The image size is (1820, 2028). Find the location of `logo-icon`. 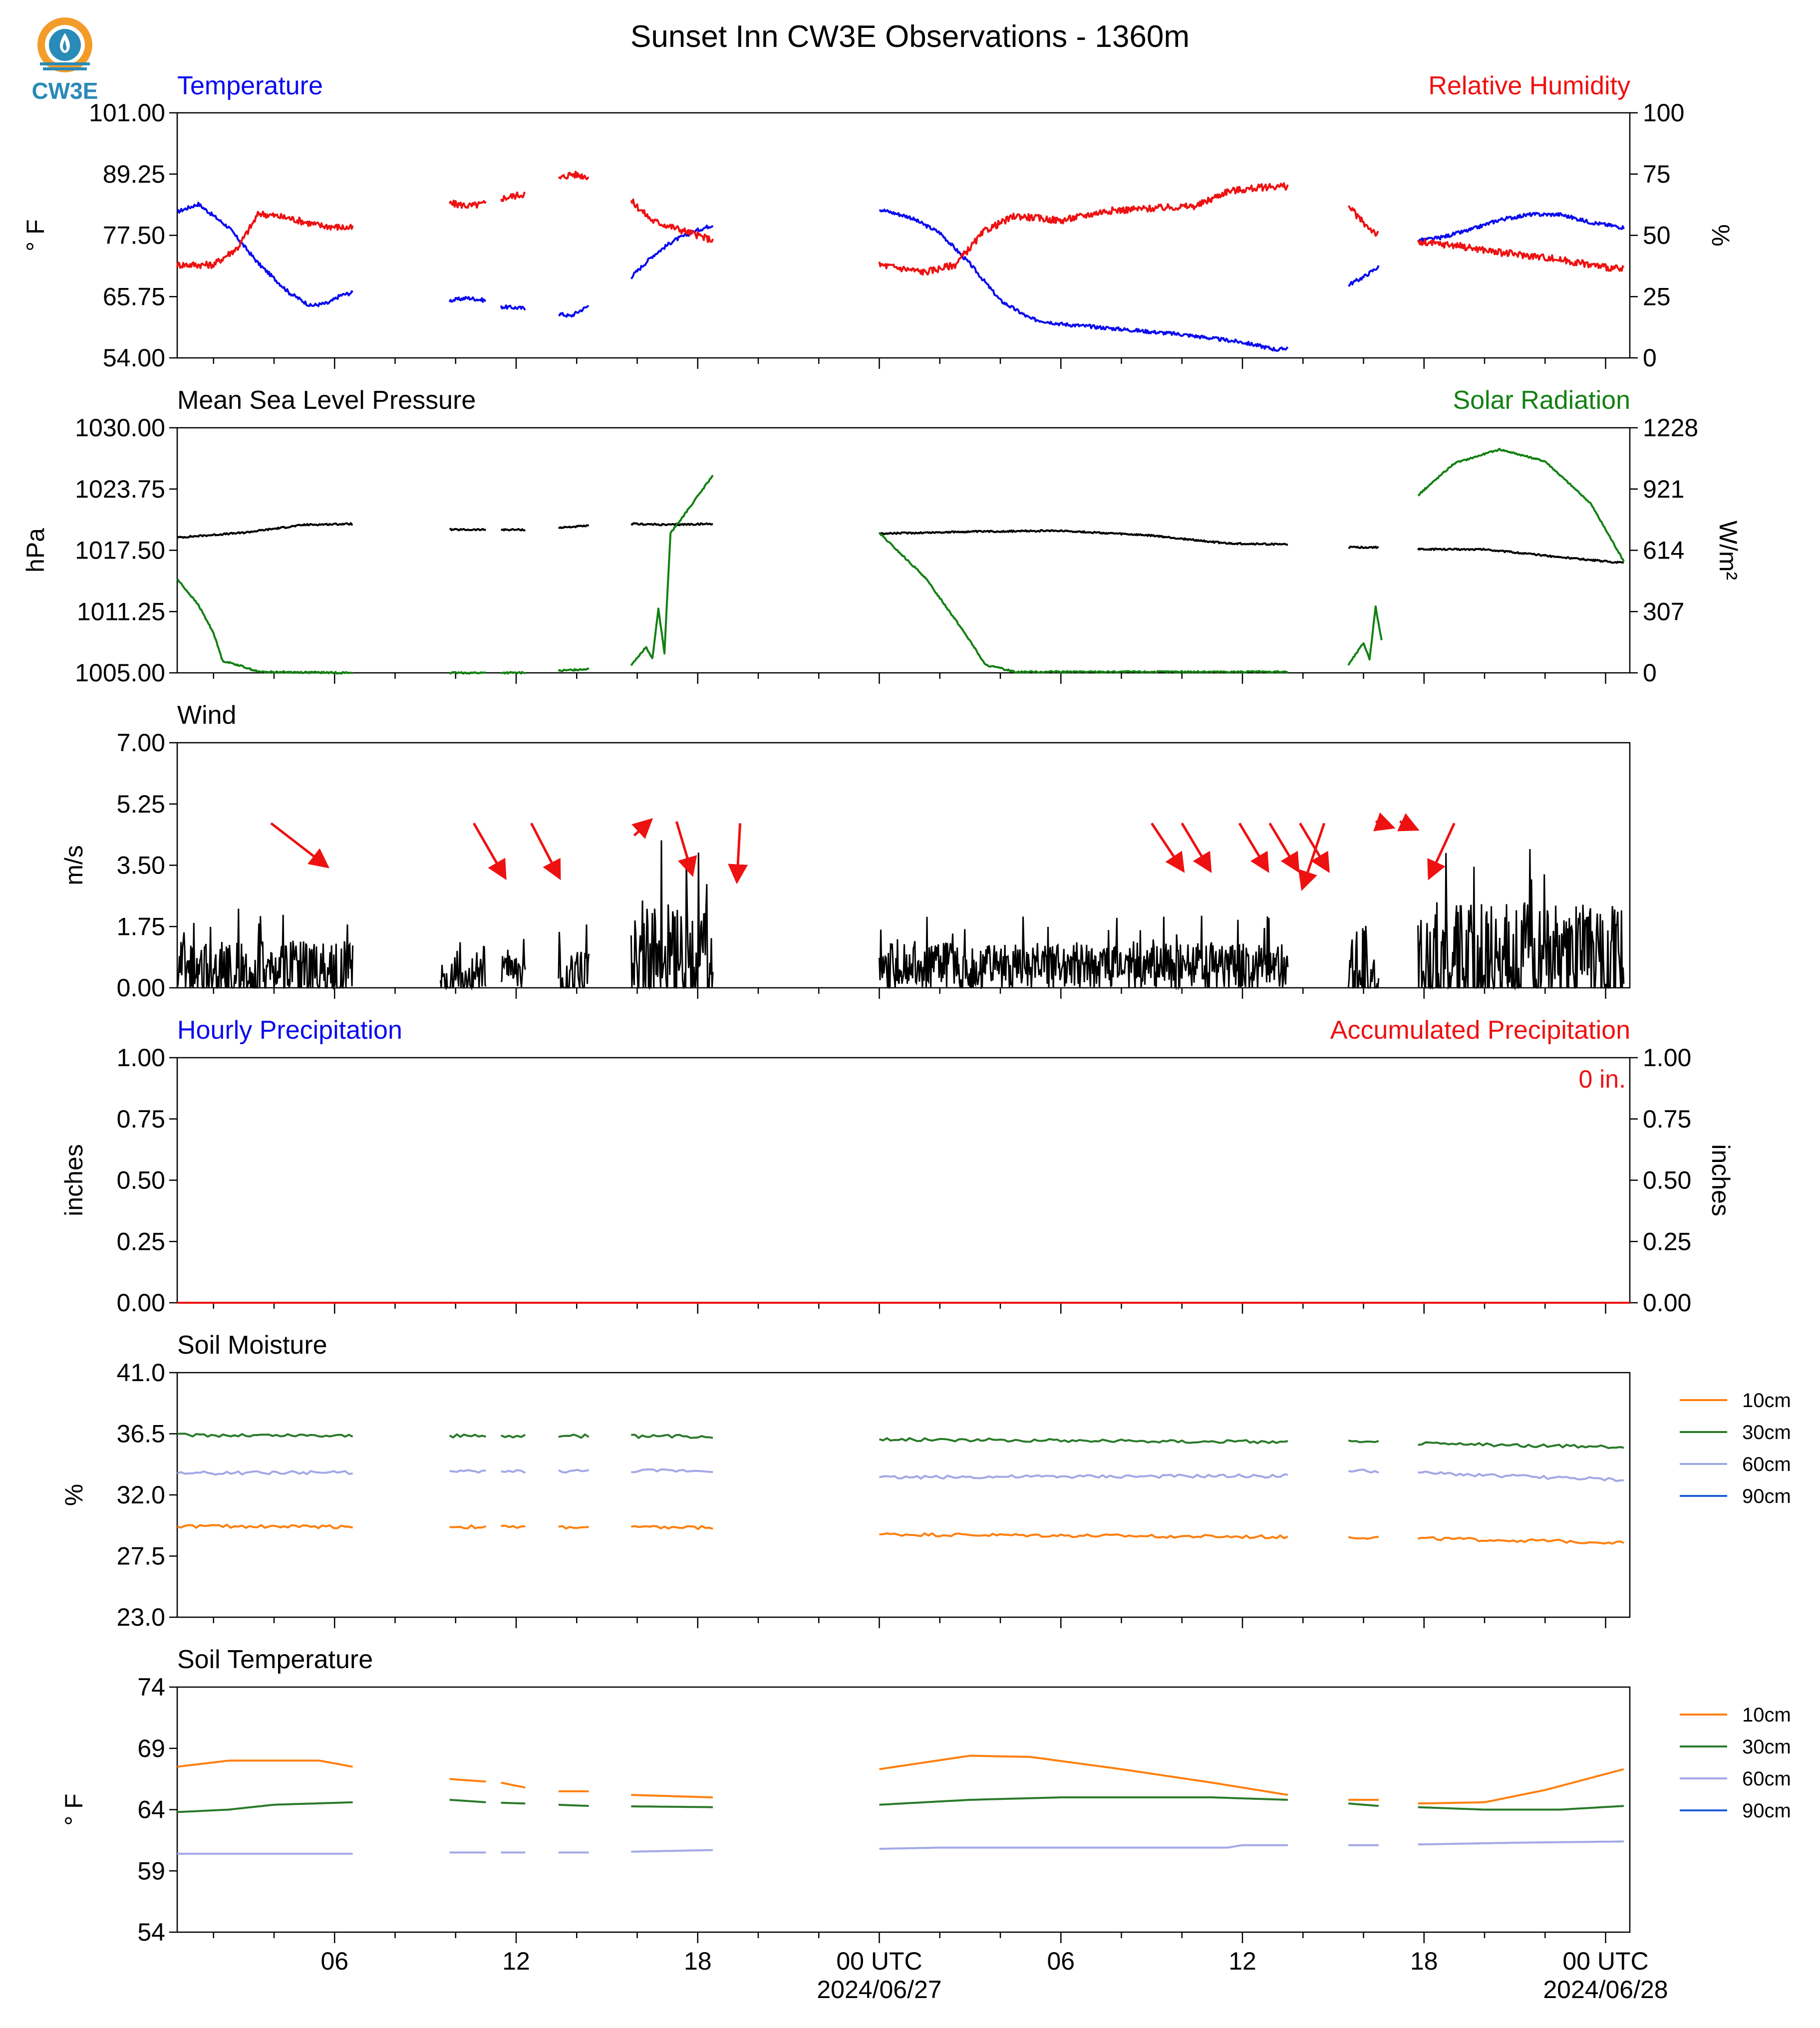

logo-icon is located at coordinates (64, 44).